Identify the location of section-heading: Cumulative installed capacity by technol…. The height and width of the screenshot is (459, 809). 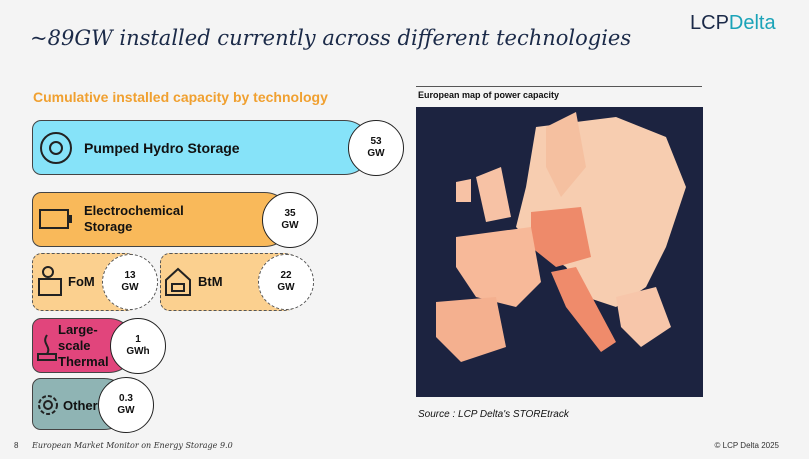
(180, 97).